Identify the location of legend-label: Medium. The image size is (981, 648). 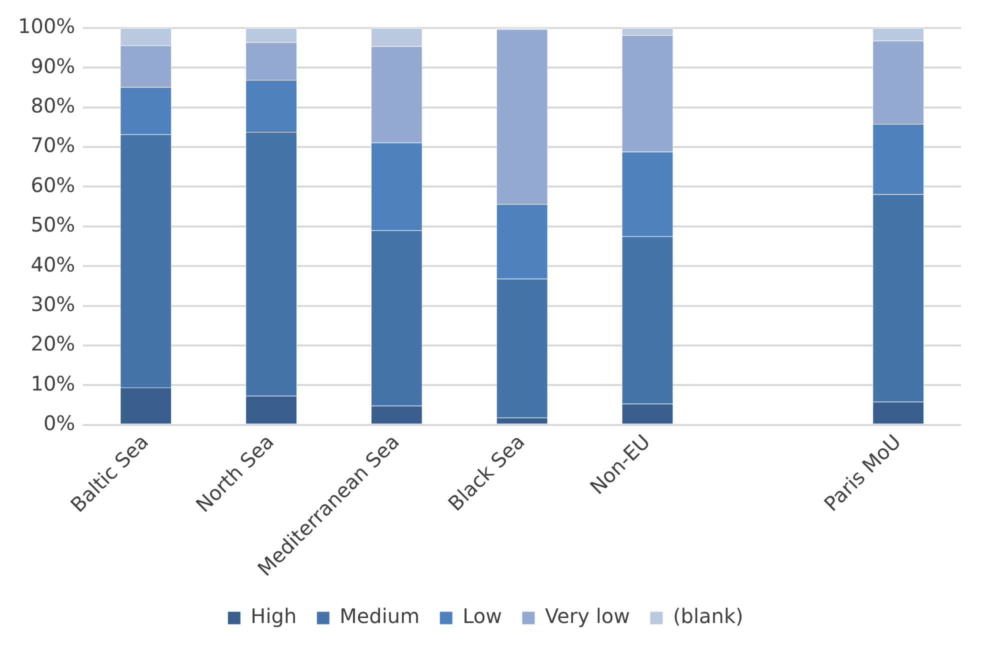
(380, 616).